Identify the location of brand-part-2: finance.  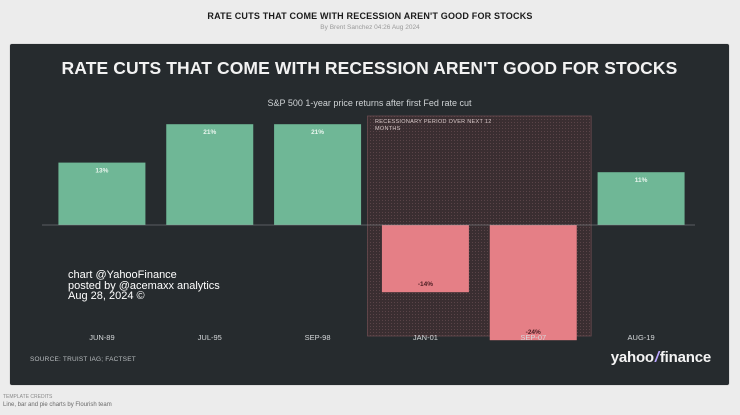
(685, 357).